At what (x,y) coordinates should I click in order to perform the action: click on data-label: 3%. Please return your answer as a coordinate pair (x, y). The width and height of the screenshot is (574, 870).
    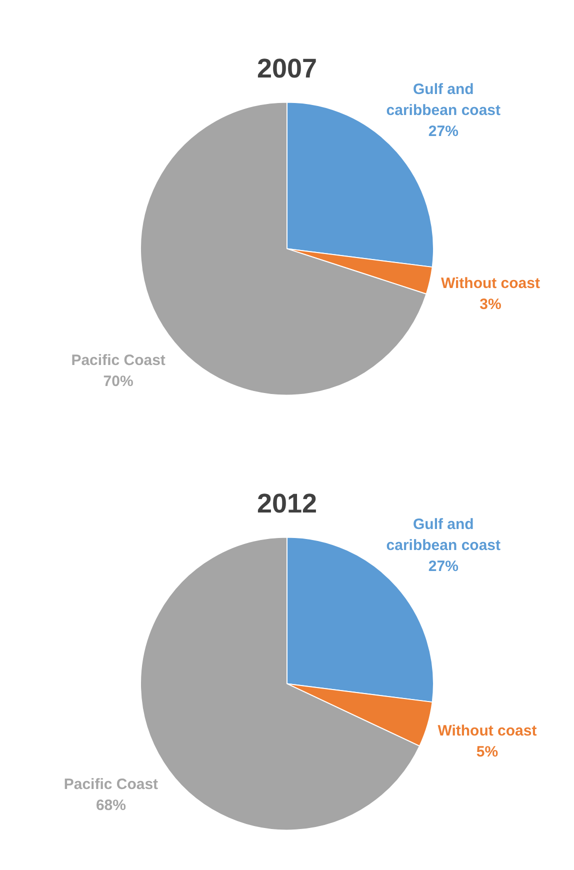
    Looking at the image, I should click on (491, 304).